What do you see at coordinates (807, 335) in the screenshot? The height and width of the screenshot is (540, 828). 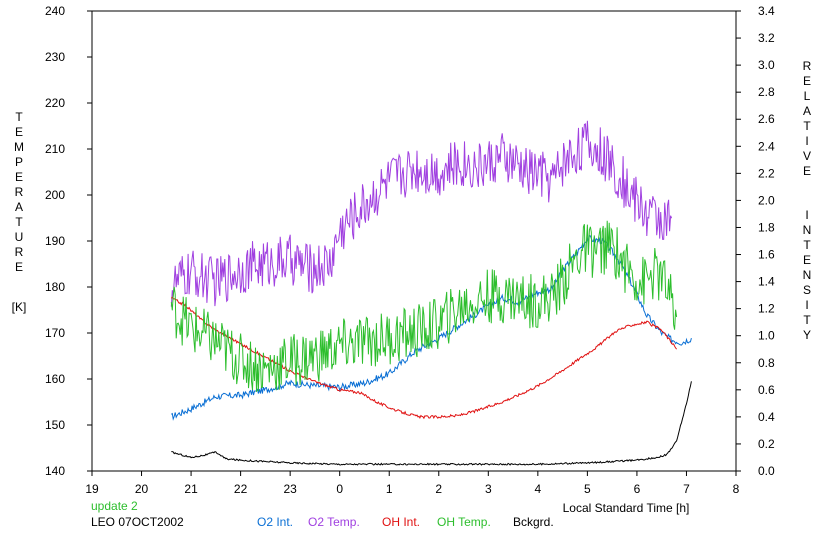 I see `right-axis-label-letter: Y` at bounding box center [807, 335].